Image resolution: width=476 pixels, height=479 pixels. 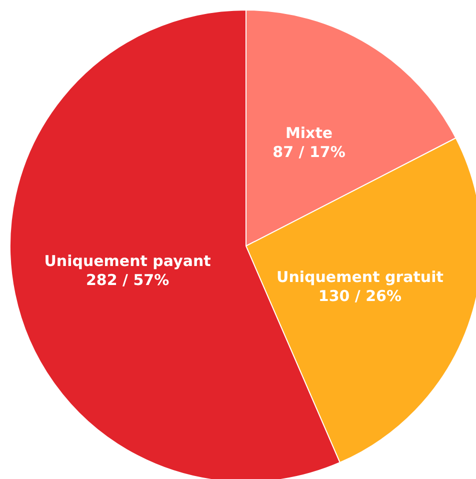 I want to click on slice-label: Mixte, so click(x=309, y=133).